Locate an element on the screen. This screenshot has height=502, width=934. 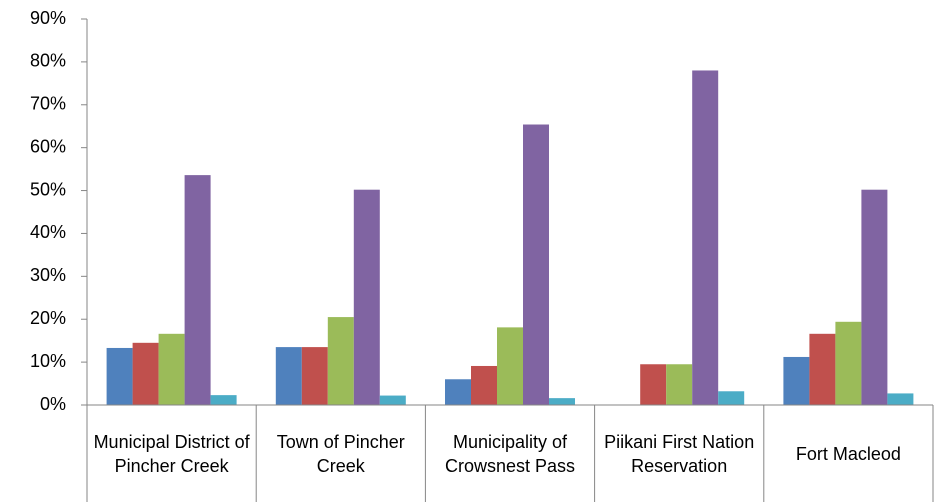
y-tick-label: 40% is located at coordinates (48, 232).